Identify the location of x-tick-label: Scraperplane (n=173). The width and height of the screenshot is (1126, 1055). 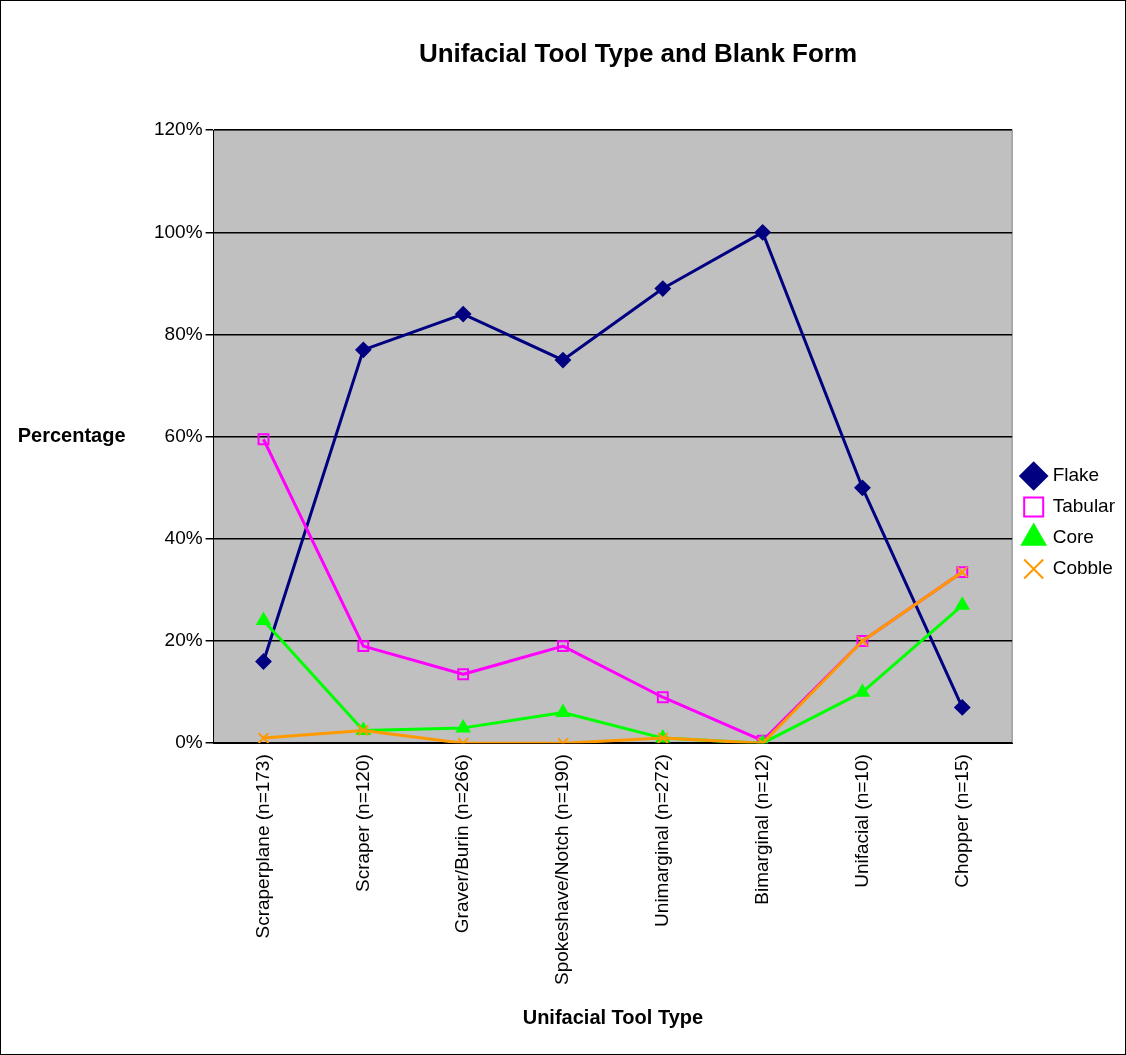
(262, 846).